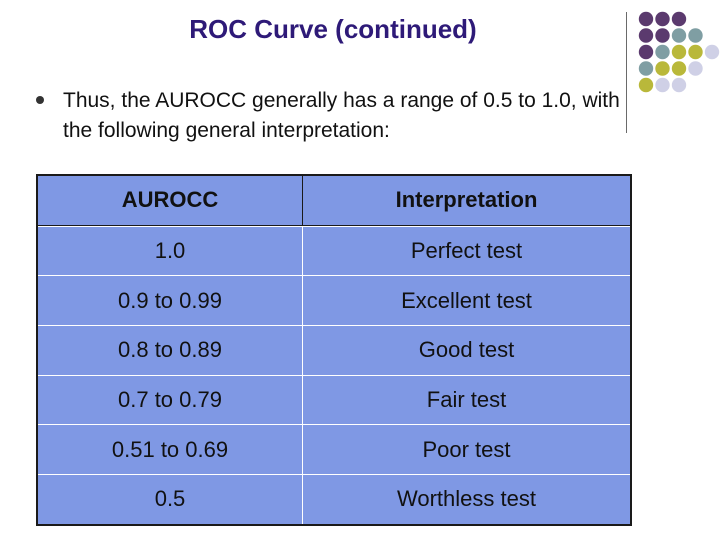 The width and height of the screenshot is (720, 540). What do you see at coordinates (170, 450) in the screenshot?
I see `aurocc-cell: 0.51 to 0.69` at bounding box center [170, 450].